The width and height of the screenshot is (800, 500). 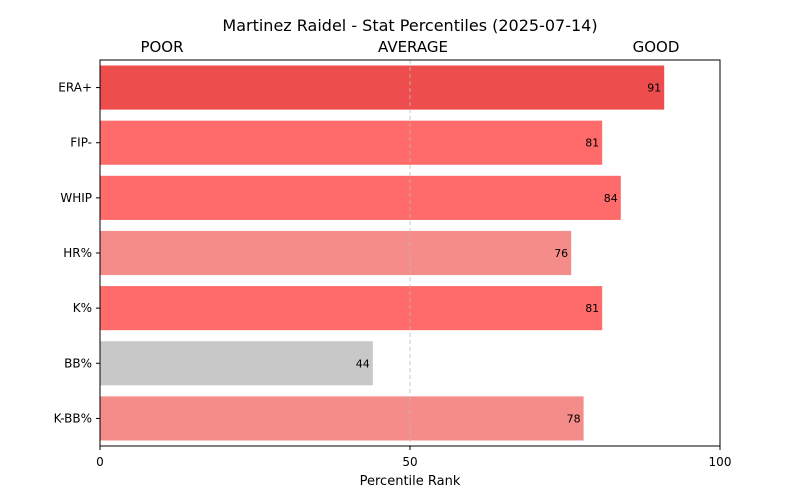 What do you see at coordinates (351, 142) in the screenshot?
I see `bar-fip-` at bounding box center [351, 142].